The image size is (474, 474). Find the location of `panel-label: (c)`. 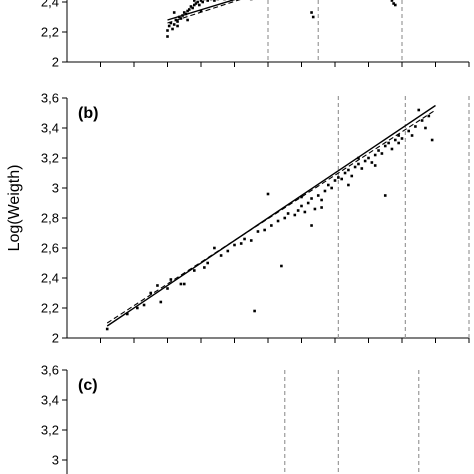

panel-label: (c) is located at coordinates (88, 385).